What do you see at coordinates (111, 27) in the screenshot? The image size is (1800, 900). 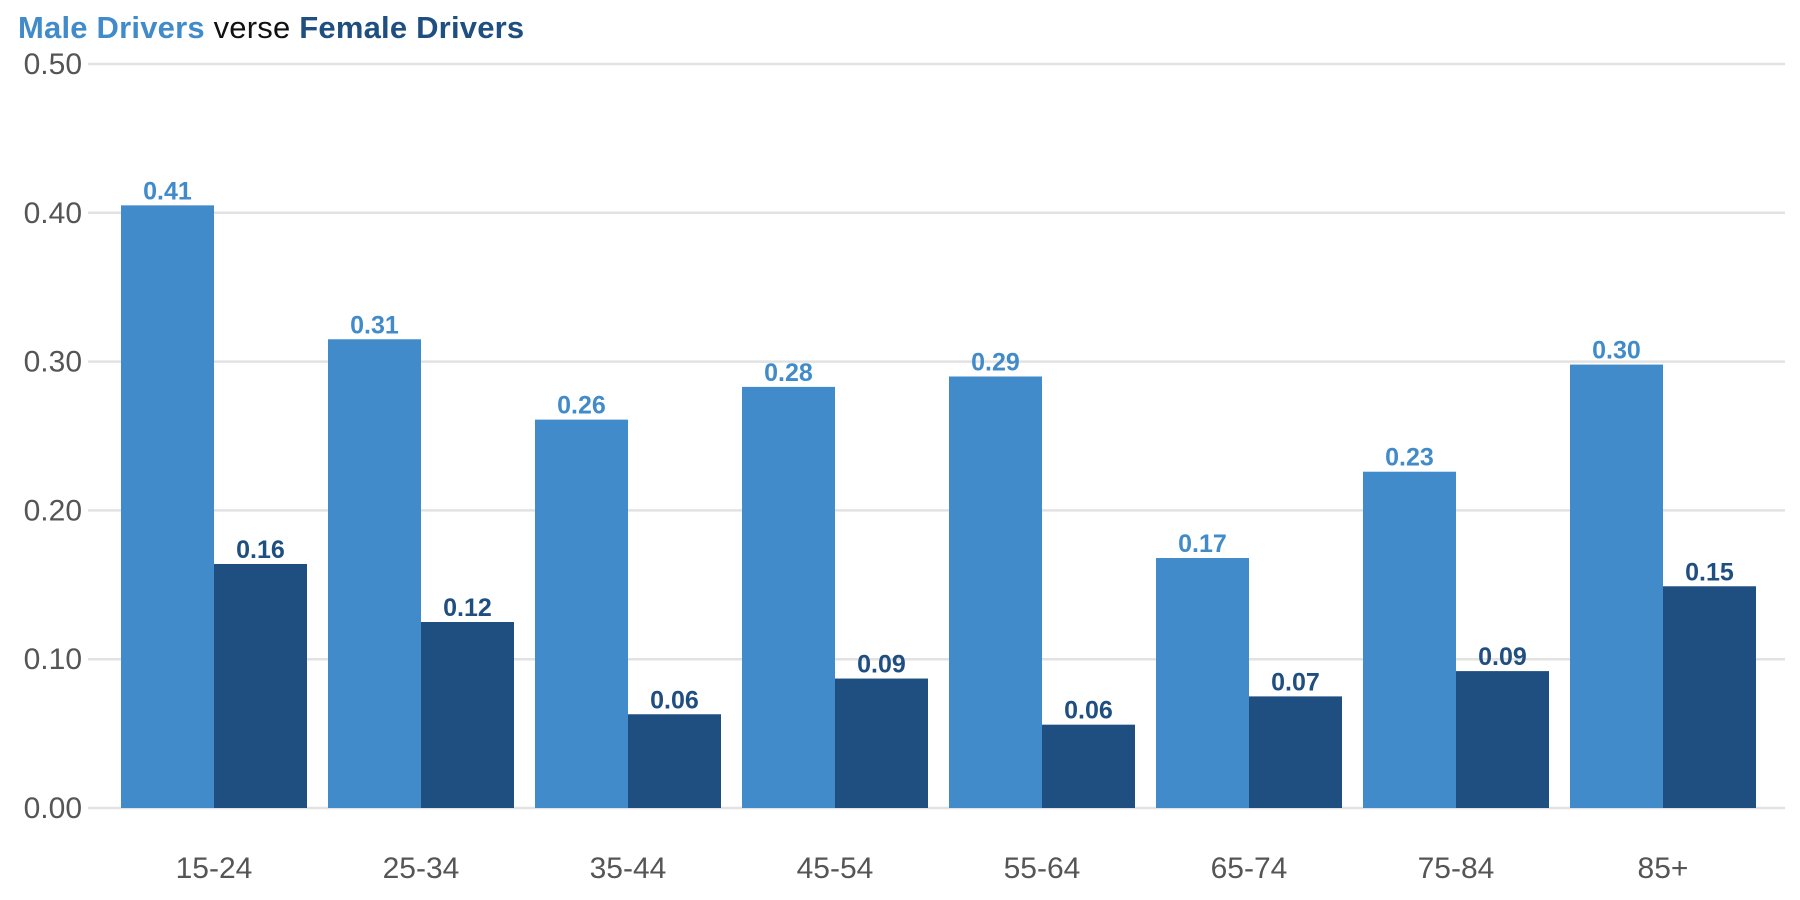 I see `title-male-drivers: Male Drivers` at bounding box center [111, 27].